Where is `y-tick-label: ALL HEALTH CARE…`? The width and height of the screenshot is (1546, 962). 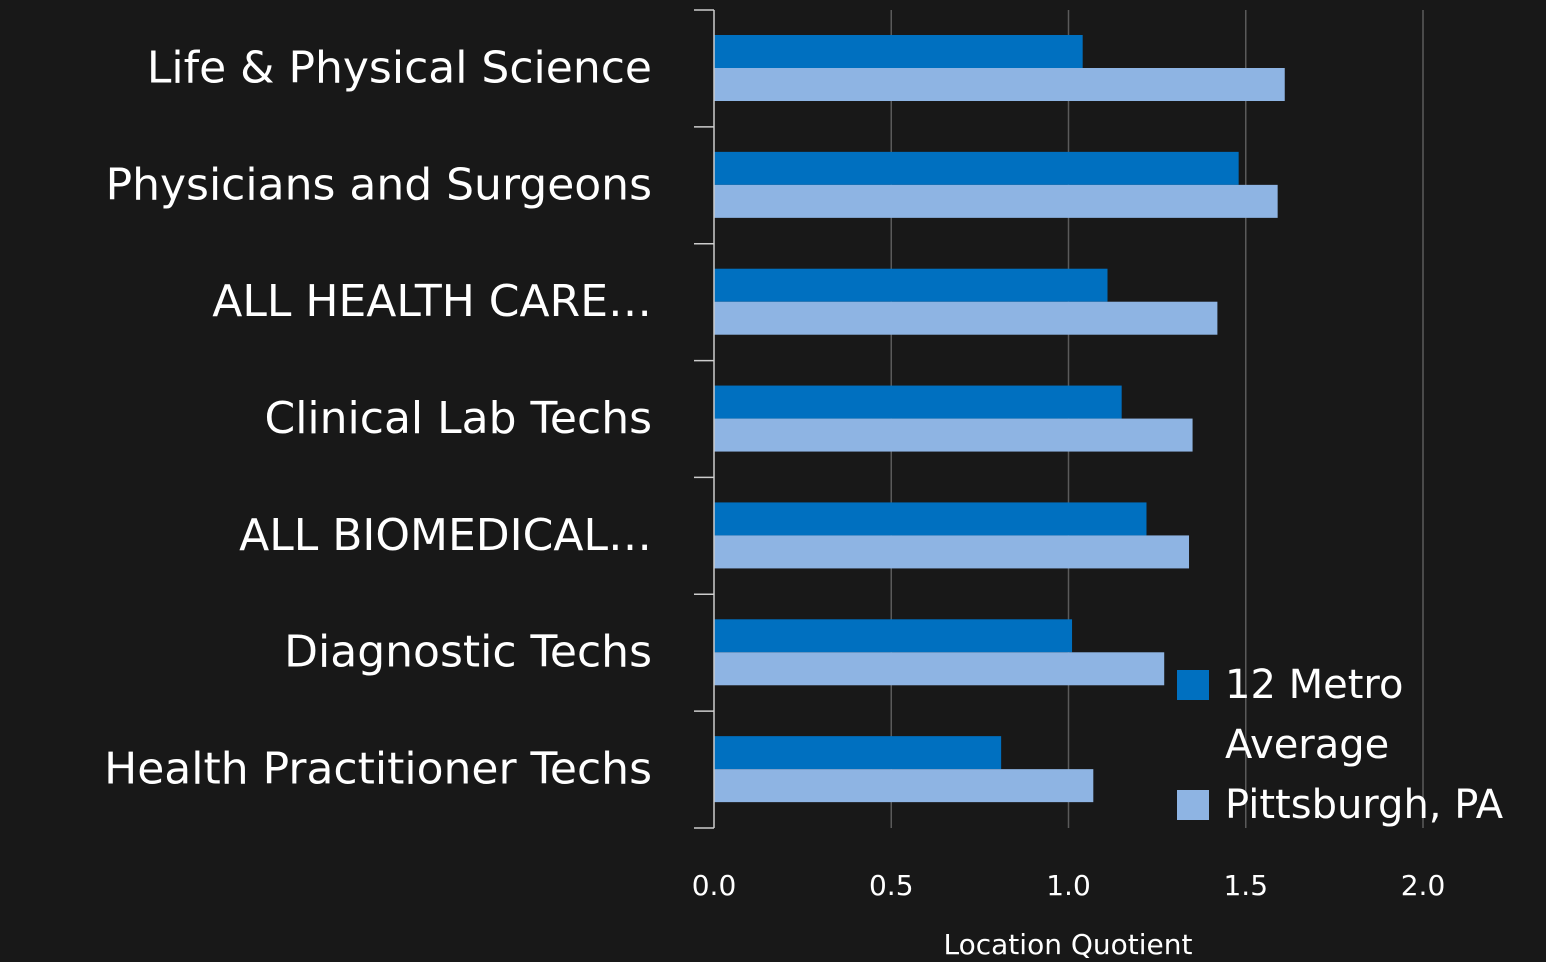
y-tick-label: ALL HEALTH CARE… is located at coordinates (432, 301).